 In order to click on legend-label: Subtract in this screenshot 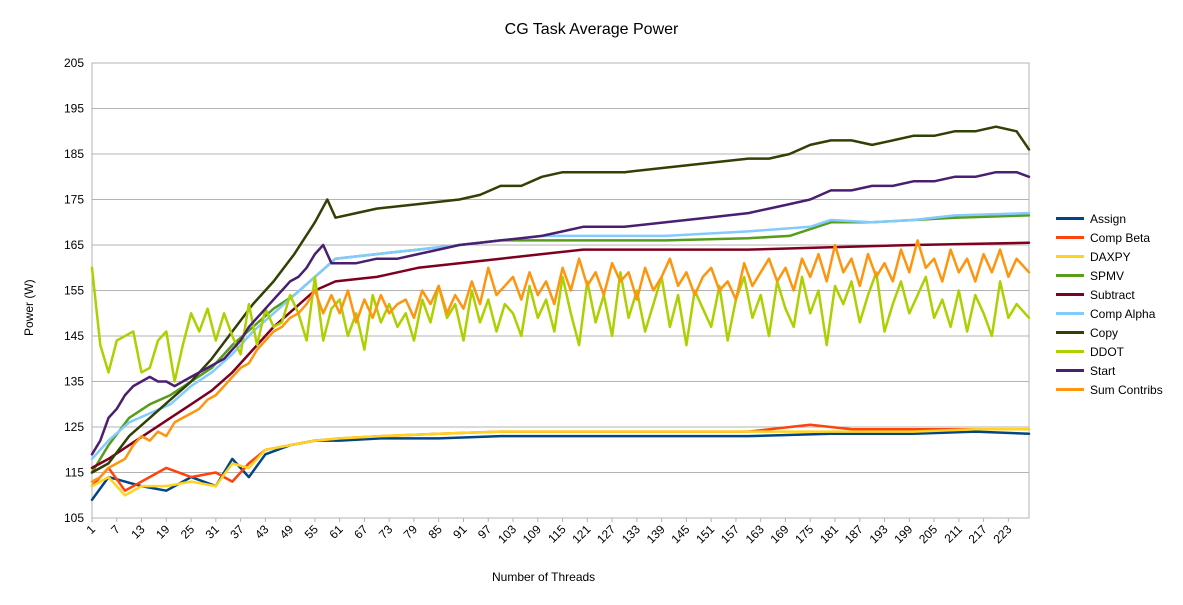, I will do `click(1112, 294)`.